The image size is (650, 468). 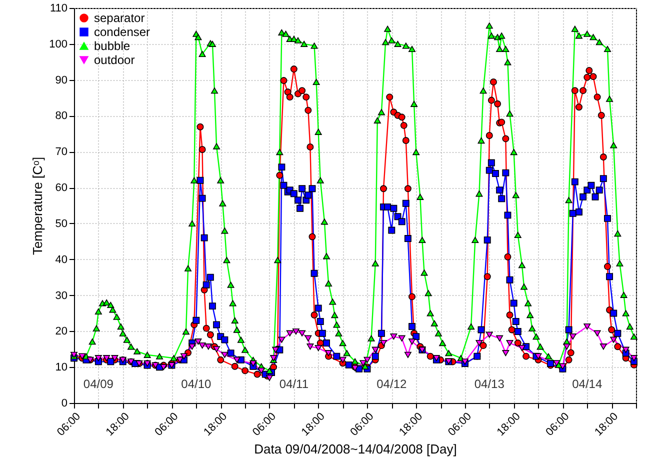 What do you see at coordinates (112, 46) in the screenshot?
I see `legend-label: bubble` at bounding box center [112, 46].